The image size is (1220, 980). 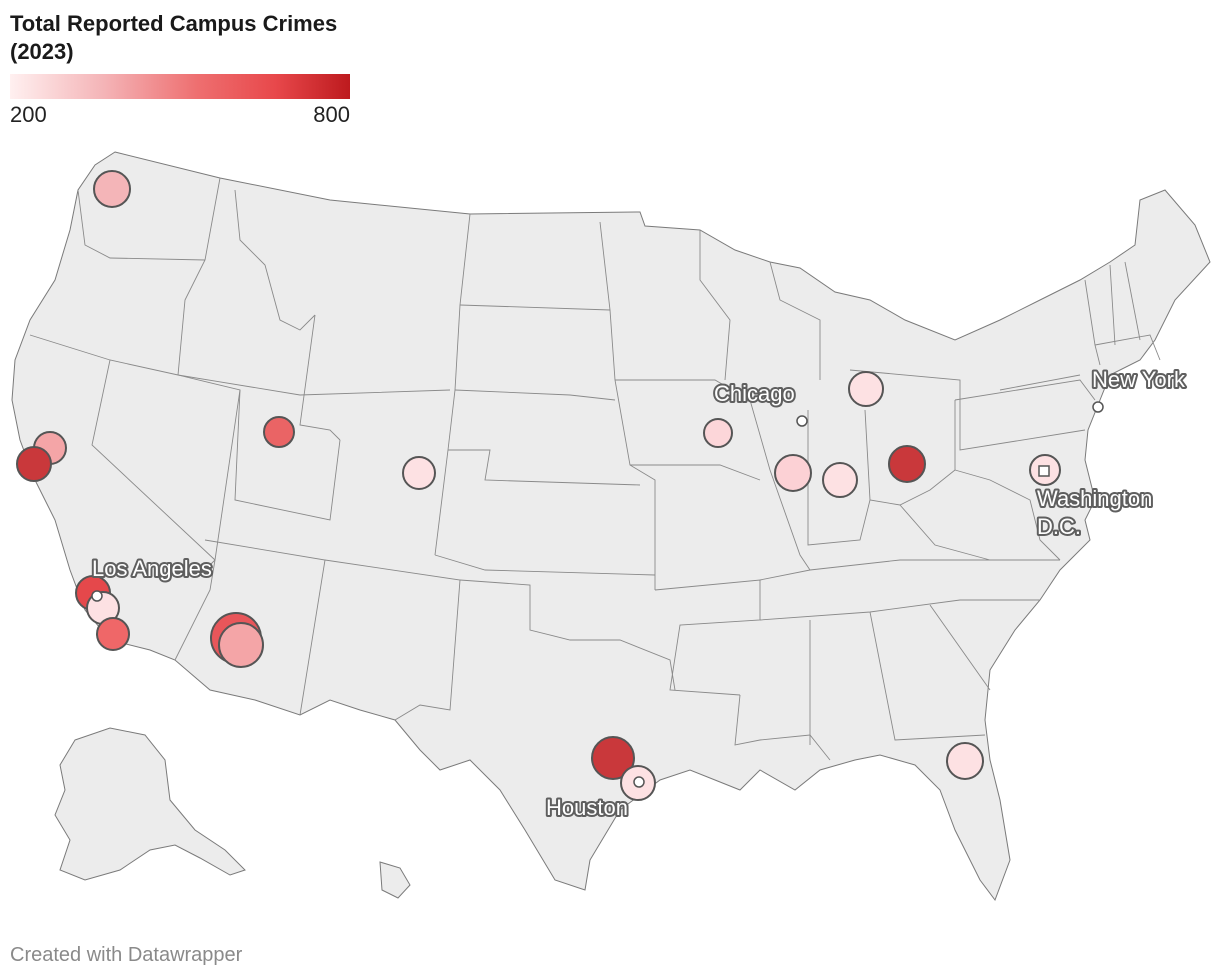 What do you see at coordinates (718, 433) in the screenshot?
I see `marker-iowa` at bounding box center [718, 433].